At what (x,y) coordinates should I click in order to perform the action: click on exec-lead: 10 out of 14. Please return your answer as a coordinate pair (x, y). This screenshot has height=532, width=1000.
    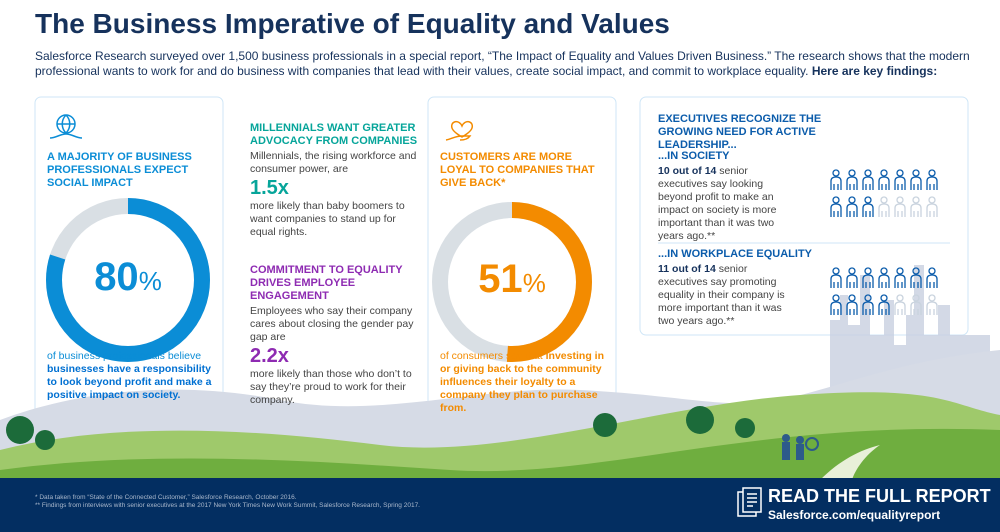
    Looking at the image, I should click on (687, 171).